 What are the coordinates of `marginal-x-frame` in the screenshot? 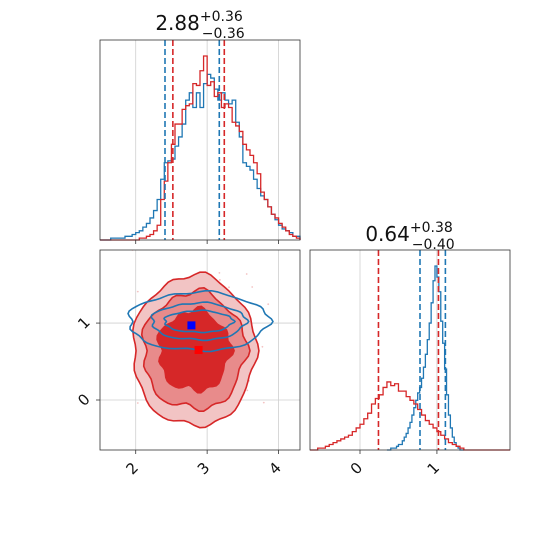 It's located at (200, 140).